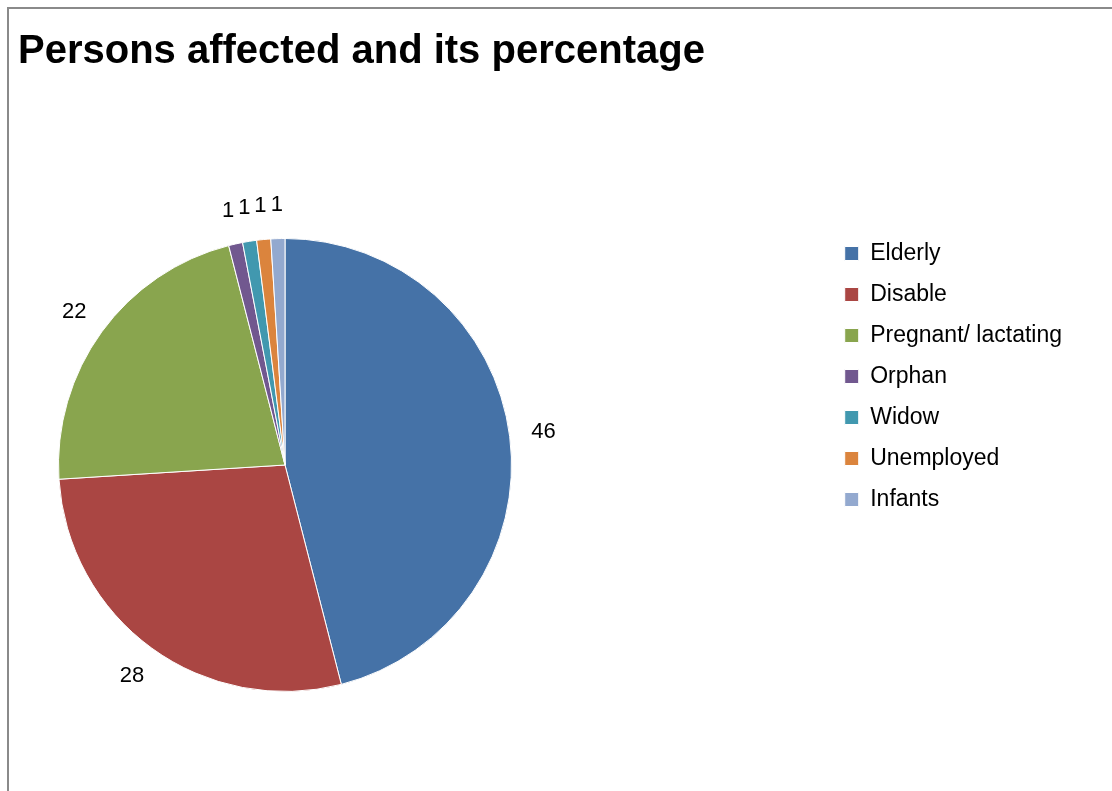 This screenshot has width=1112, height=791. I want to click on legend-label: Unemployed, so click(935, 456).